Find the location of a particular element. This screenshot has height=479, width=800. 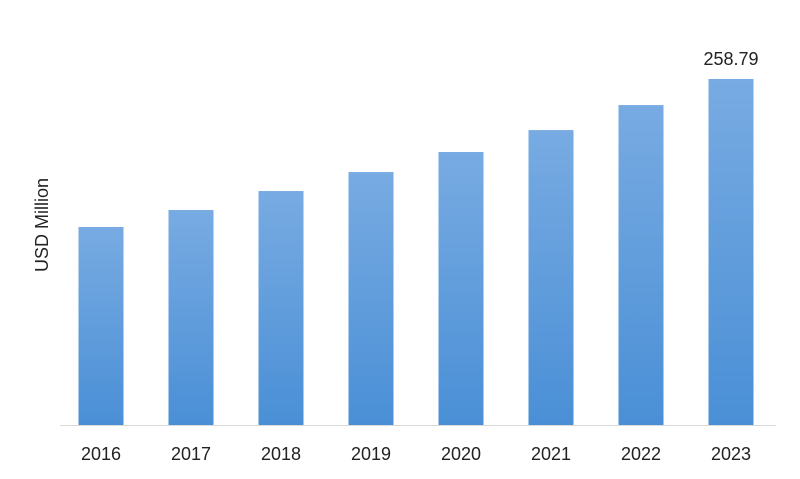

y-axis-label: USD Million is located at coordinates (42, 225).